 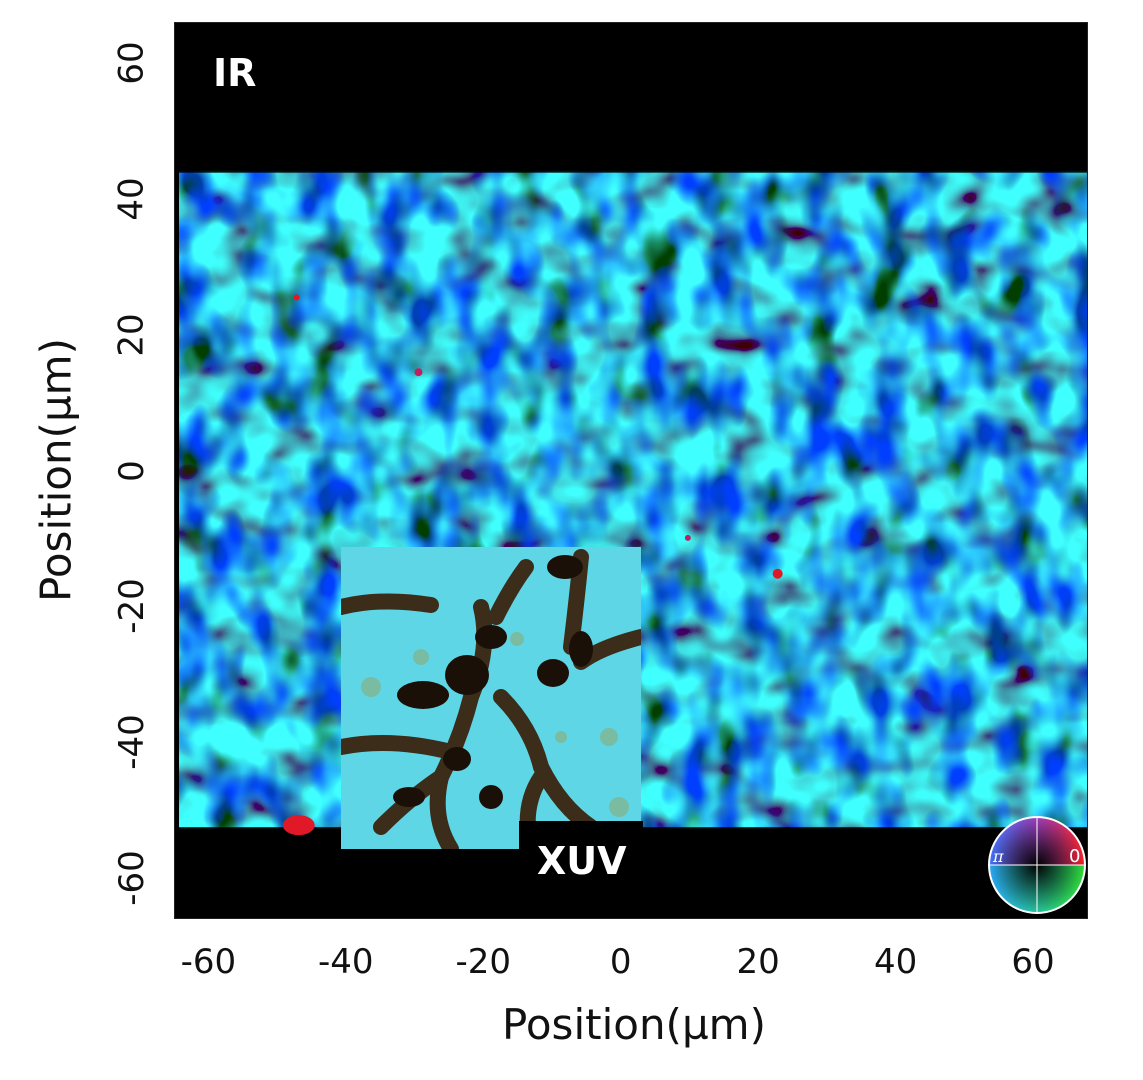 I want to click on x-tick-label: 60, so click(x=1033, y=962).